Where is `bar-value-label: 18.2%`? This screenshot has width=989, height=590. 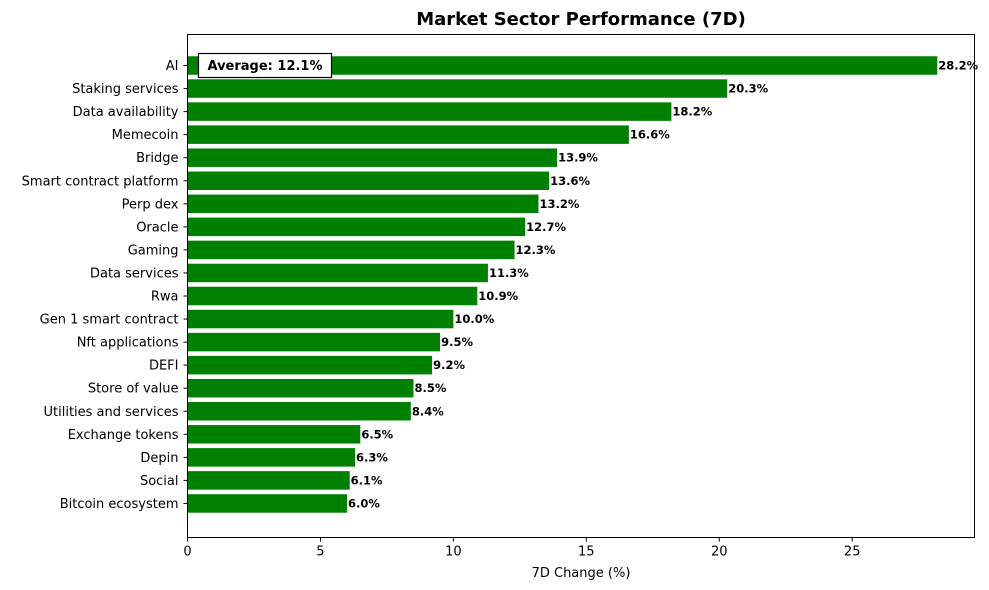 bar-value-label: 18.2% is located at coordinates (692, 112).